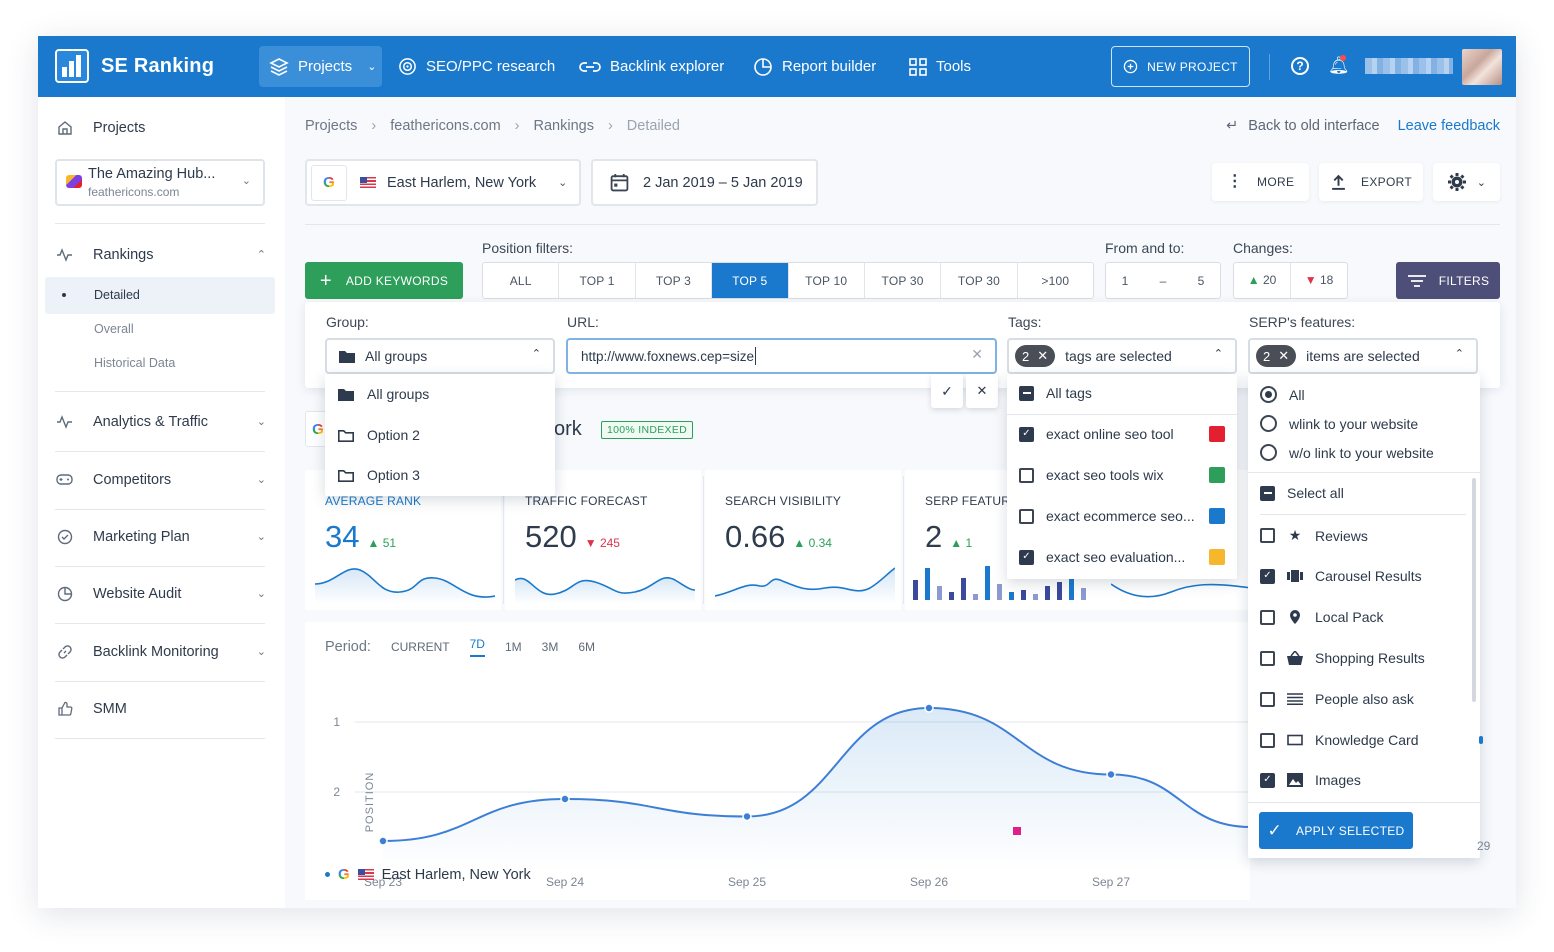 This screenshot has width=1554, height=952. I want to click on new-project-button: NEW PROJECT, so click(1180, 66).